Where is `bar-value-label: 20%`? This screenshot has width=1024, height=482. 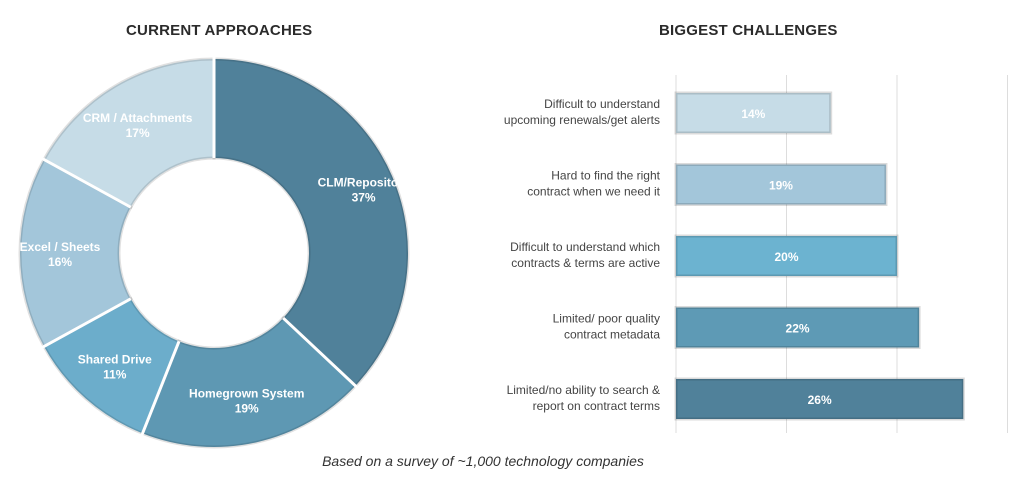 bar-value-label: 20% is located at coordinates (786, 257).